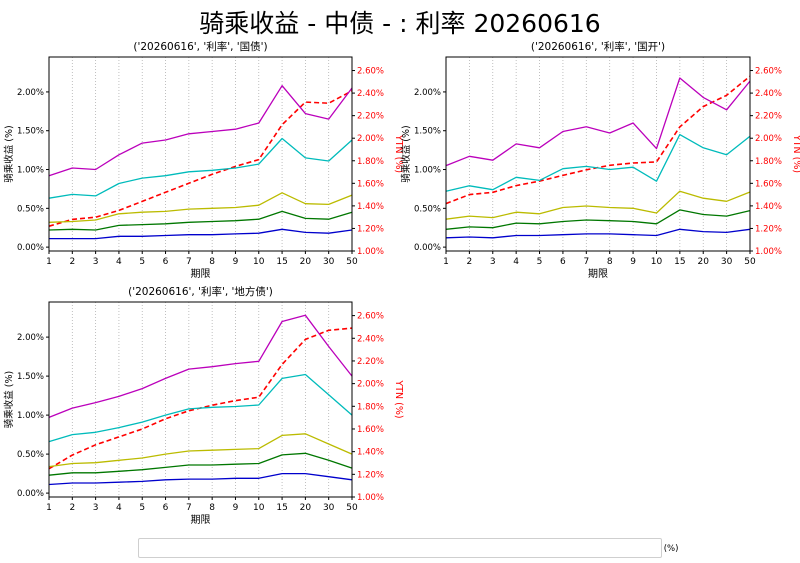 This screenshot has width=800, height=563. I want to click on figure-title: 骑乘收益 - 中债 - : 利率 20260616, so click(400, 23).